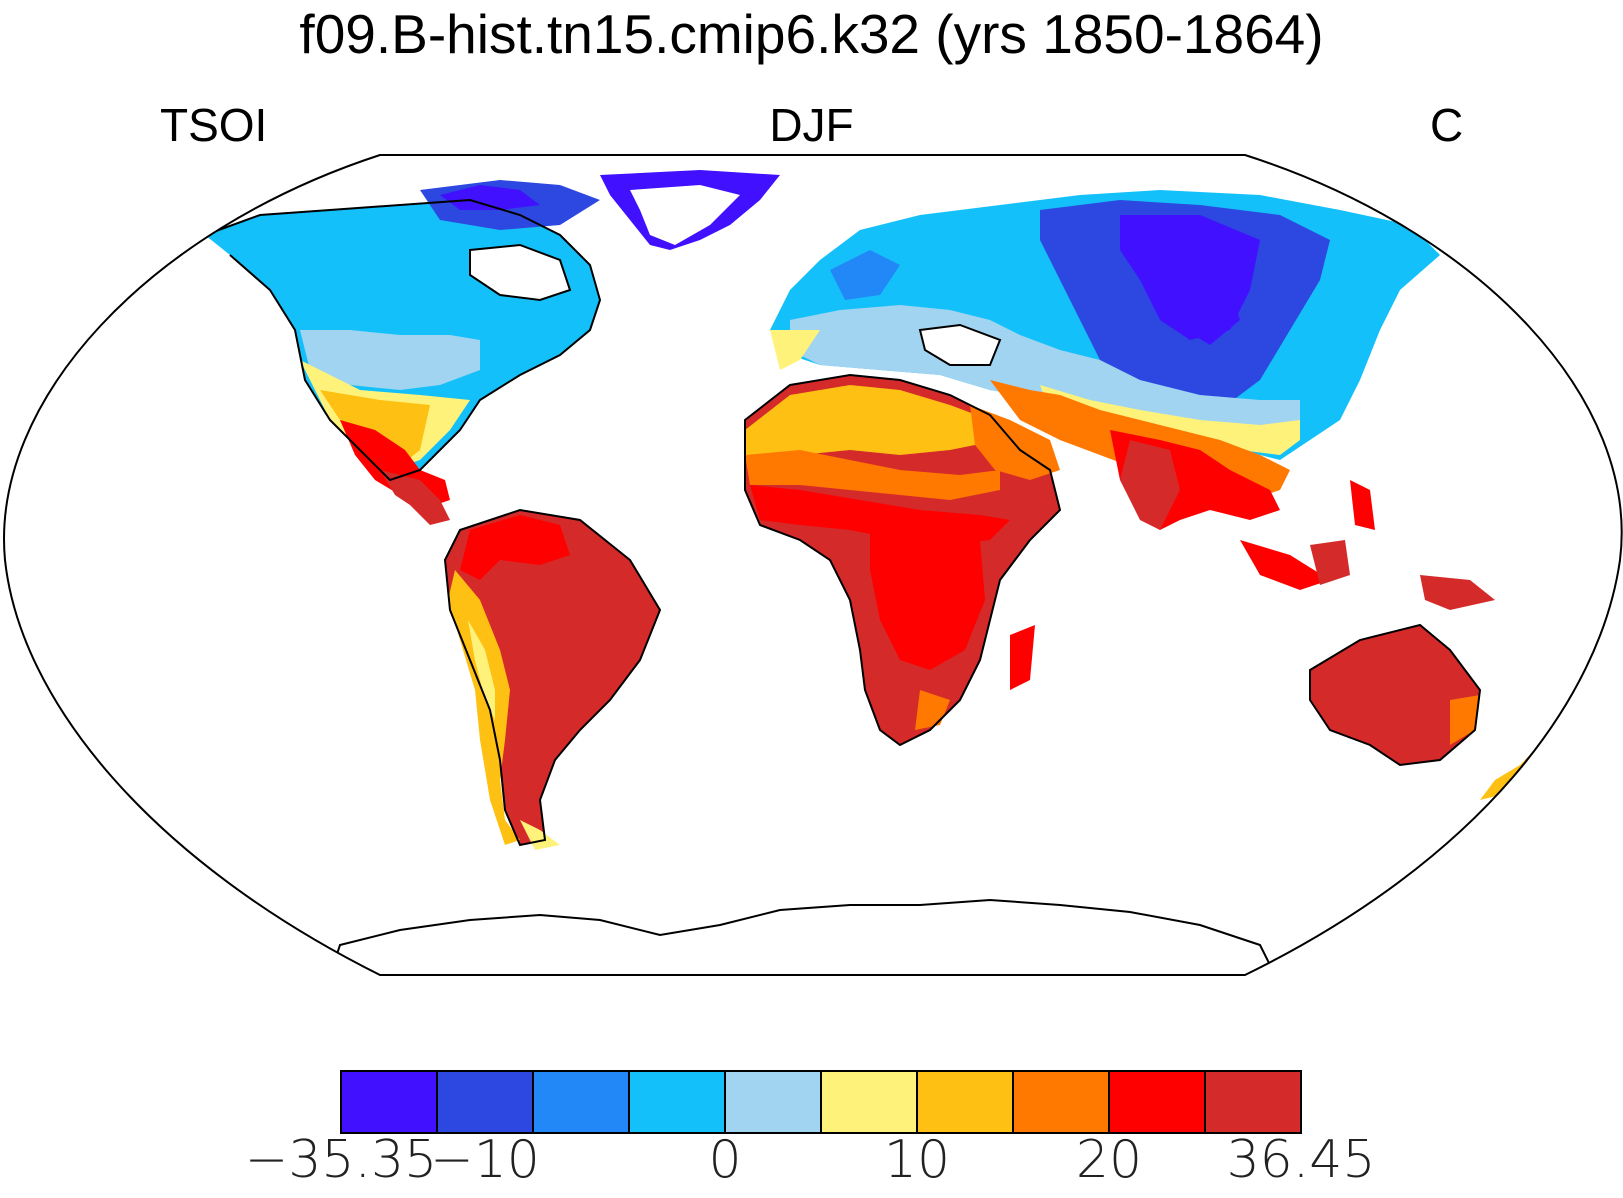  I want to click on colorbar-label-0: −35.35, so click(341, 1160).